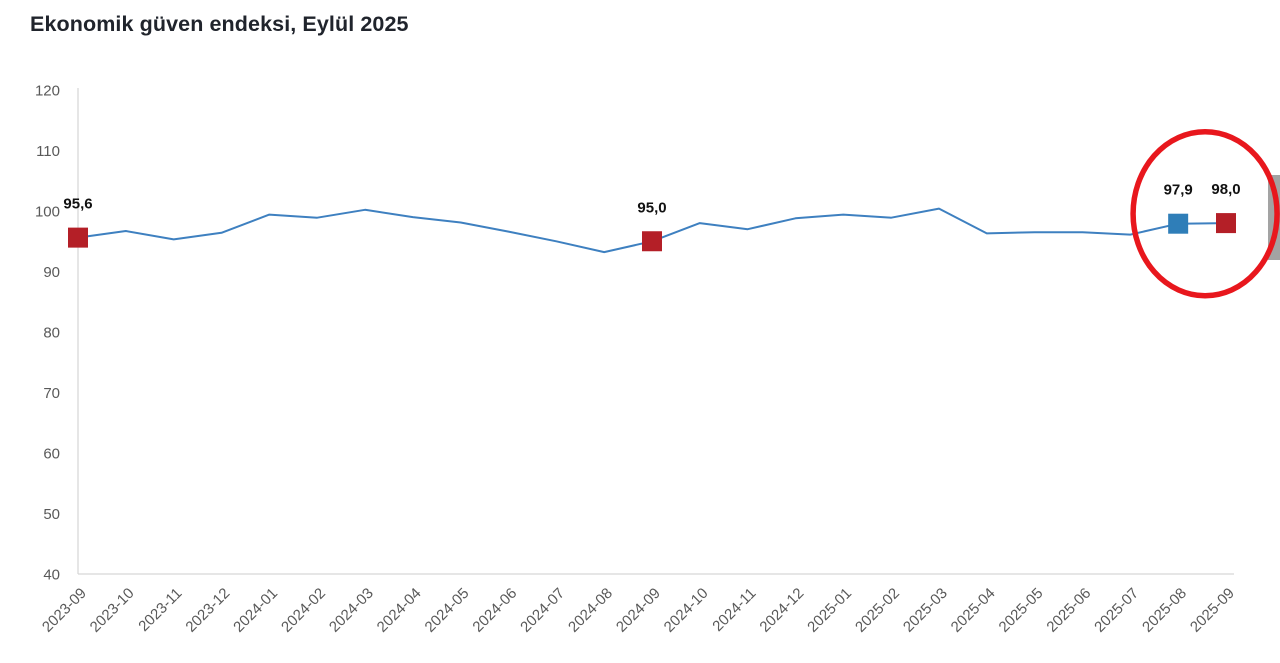  I want to click on x-axis-tick-label: 2024-08, so click(590, 610).